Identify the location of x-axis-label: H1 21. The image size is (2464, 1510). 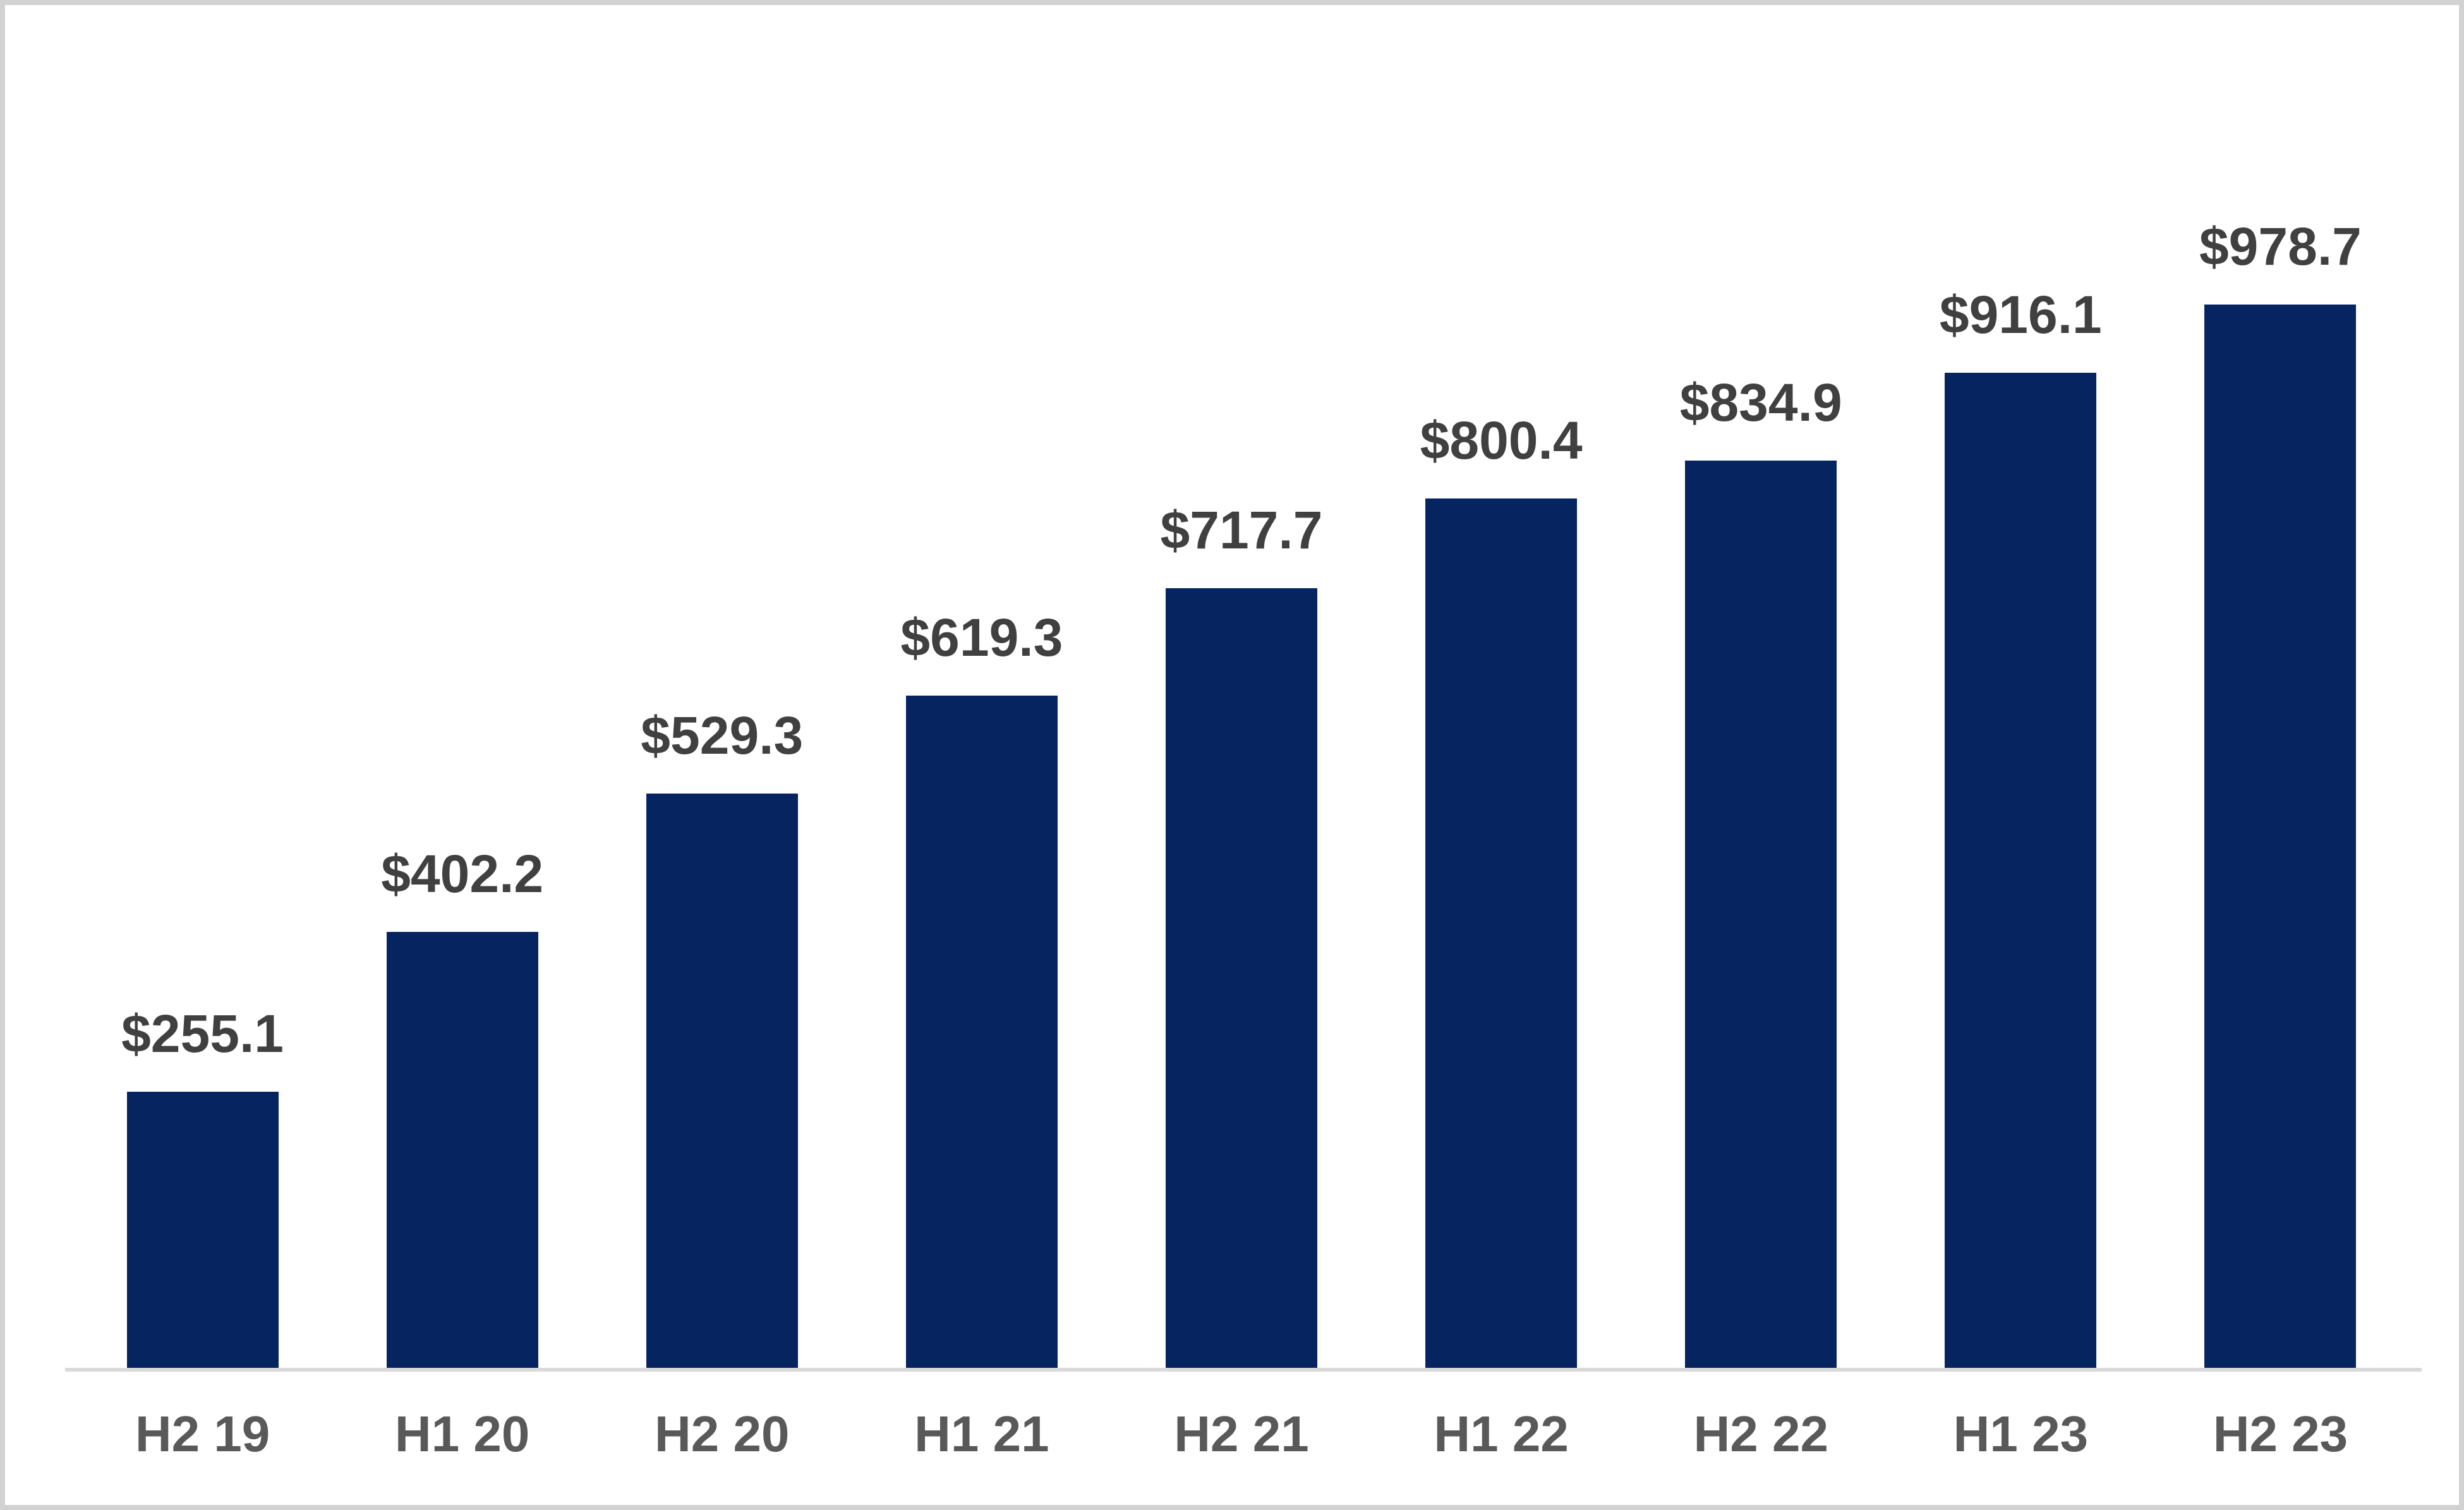
(982, 1434).